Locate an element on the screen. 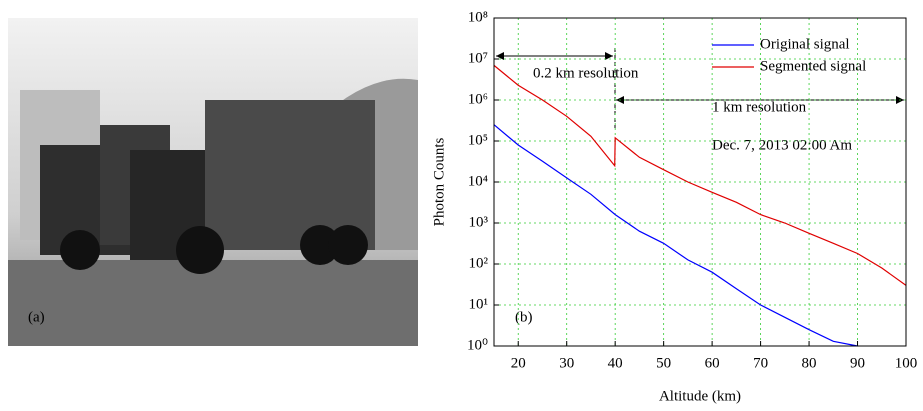  y-tick-label: 10⁶ is located at coordinates (478, 99).